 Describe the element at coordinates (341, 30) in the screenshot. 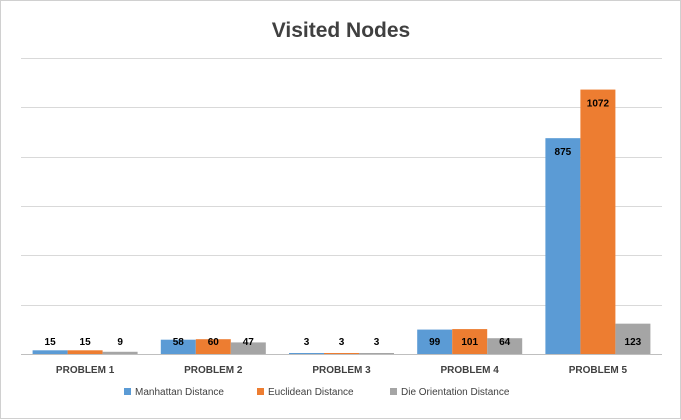

I see `chart-title: Visited Nodes` at that location.